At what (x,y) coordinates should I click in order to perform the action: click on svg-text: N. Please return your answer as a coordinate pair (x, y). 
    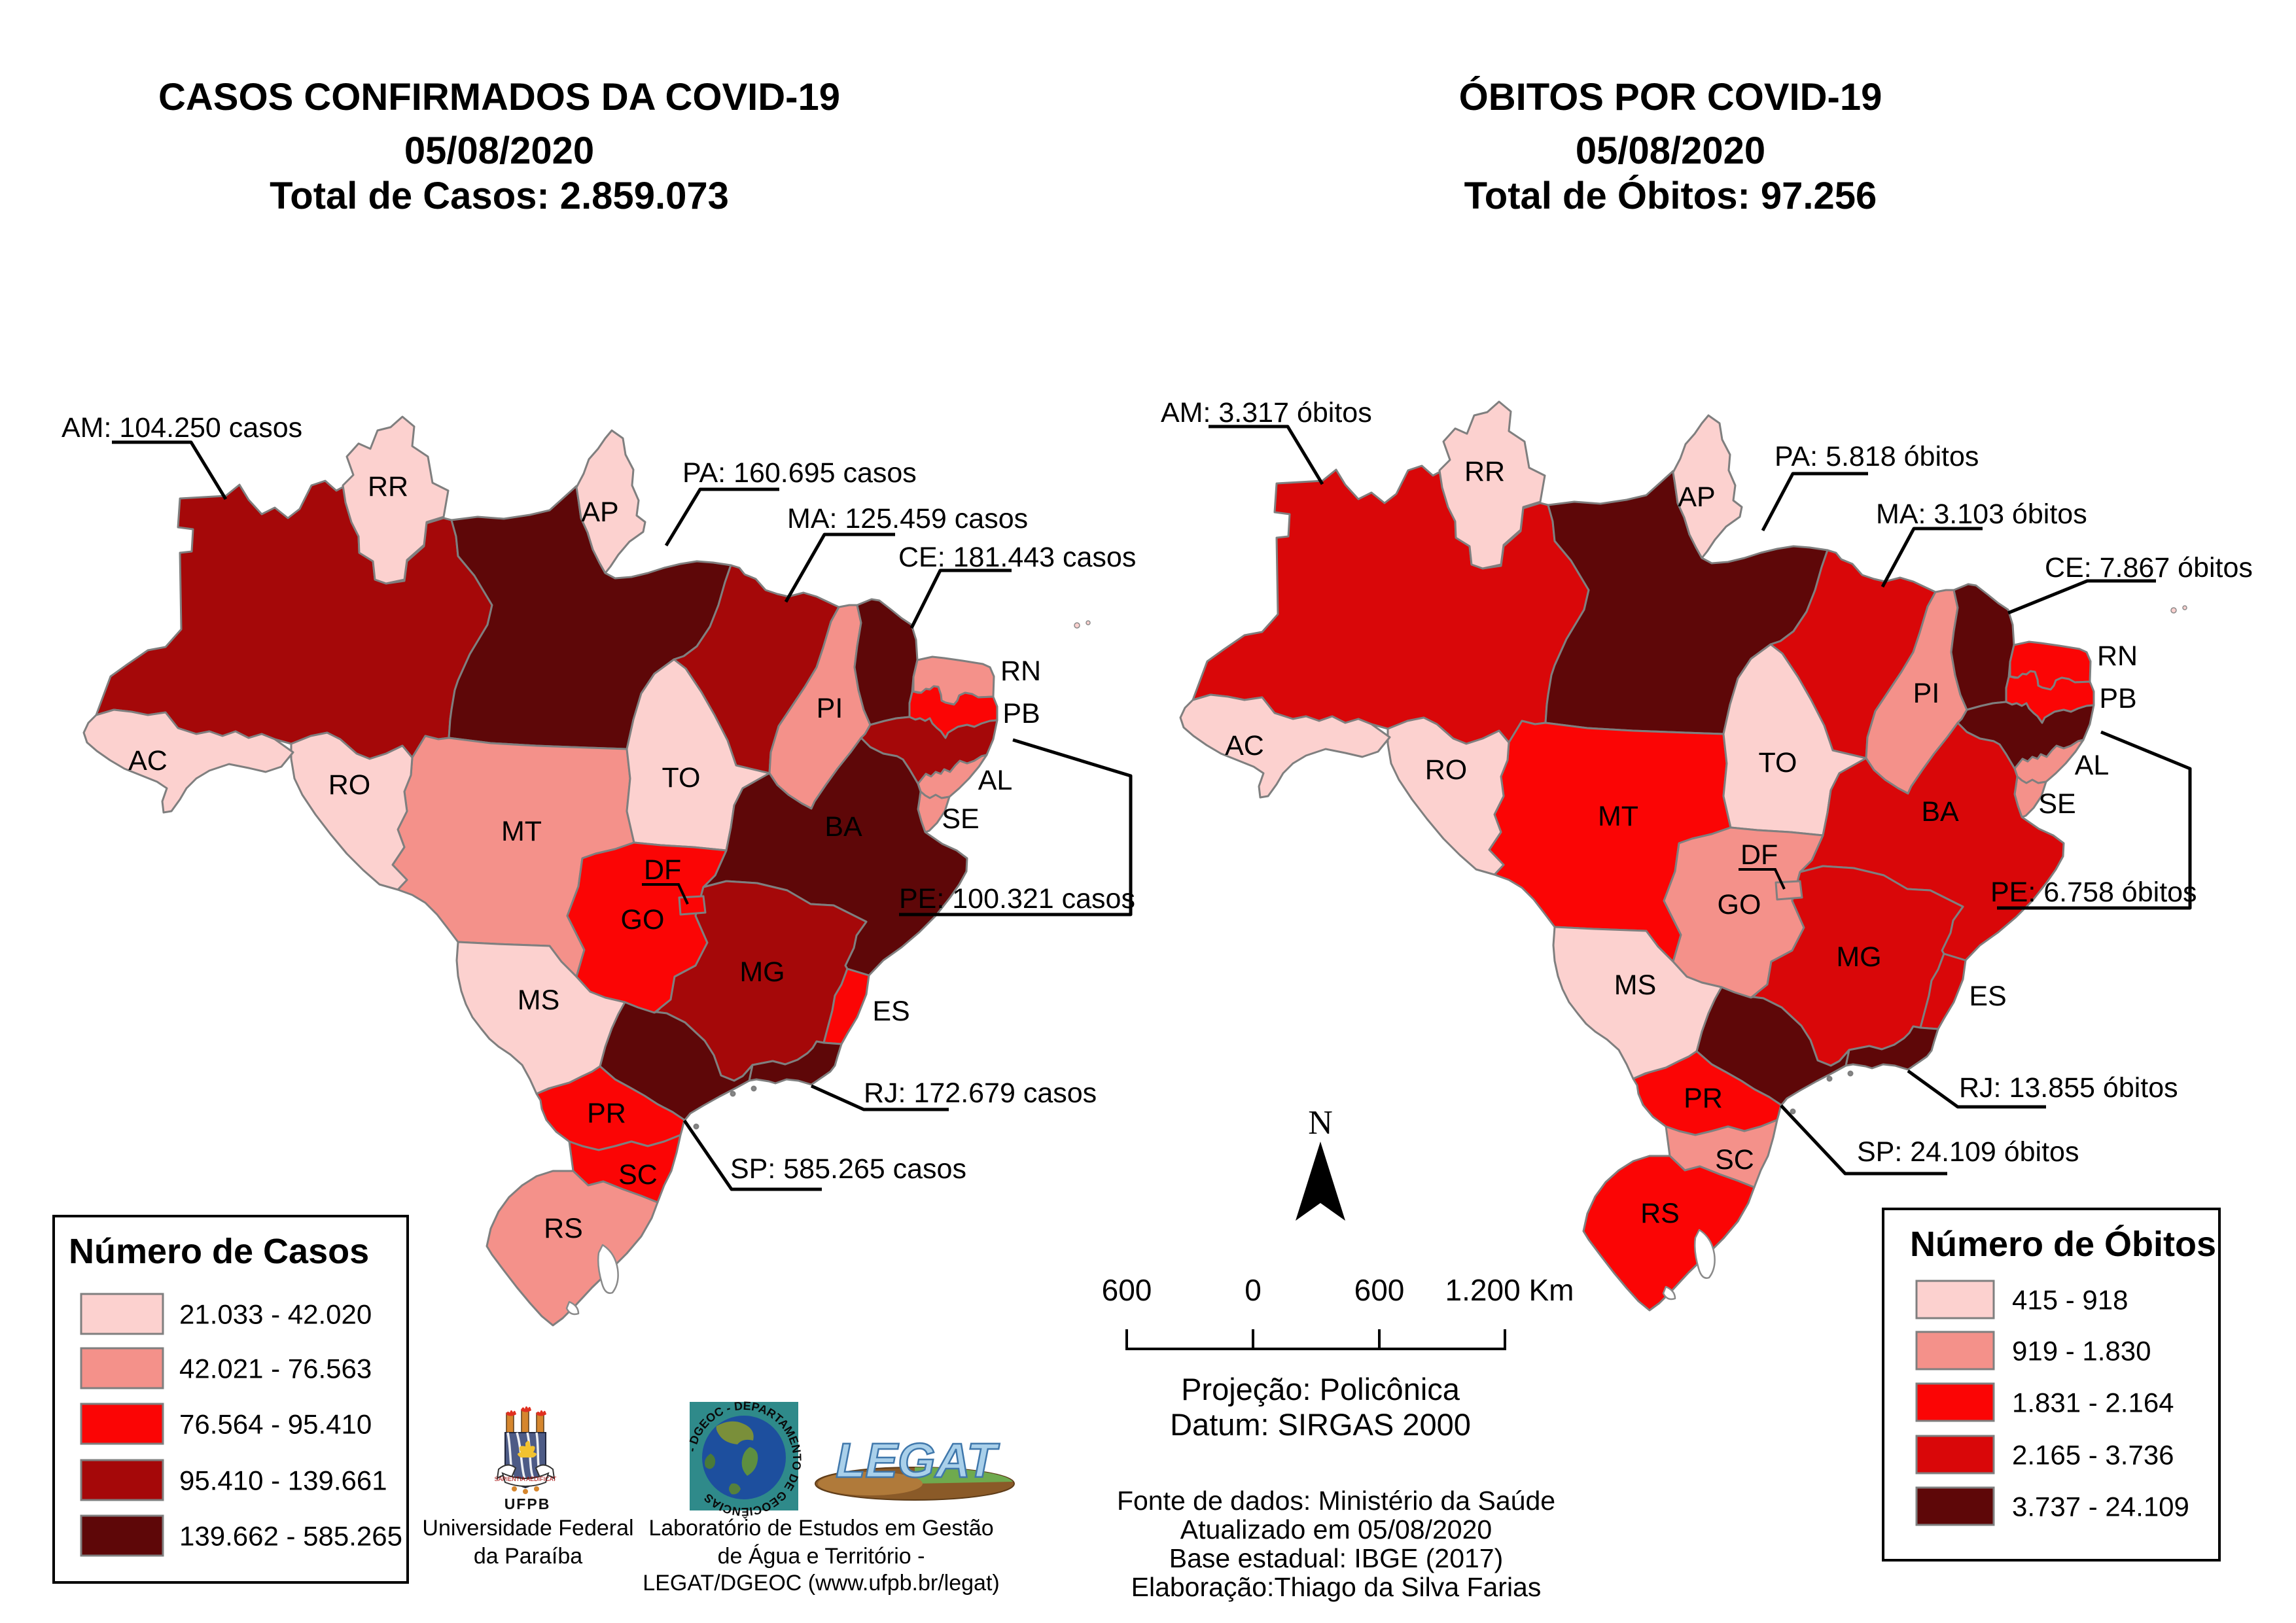
    Looking at the image, I should click on (1320, 1123).